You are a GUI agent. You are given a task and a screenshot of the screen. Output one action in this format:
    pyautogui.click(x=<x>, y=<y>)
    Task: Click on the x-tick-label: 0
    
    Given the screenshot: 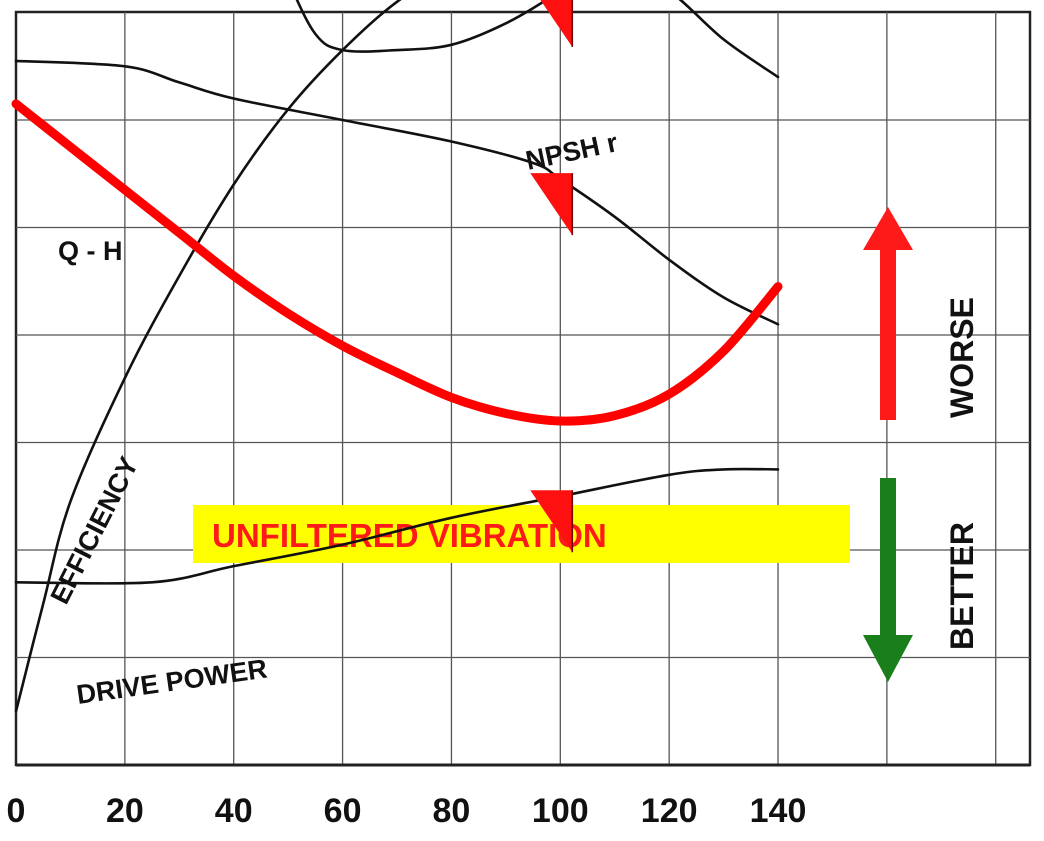 What is the action you would take?
    pyautogui.click(x=16, y=811)
    